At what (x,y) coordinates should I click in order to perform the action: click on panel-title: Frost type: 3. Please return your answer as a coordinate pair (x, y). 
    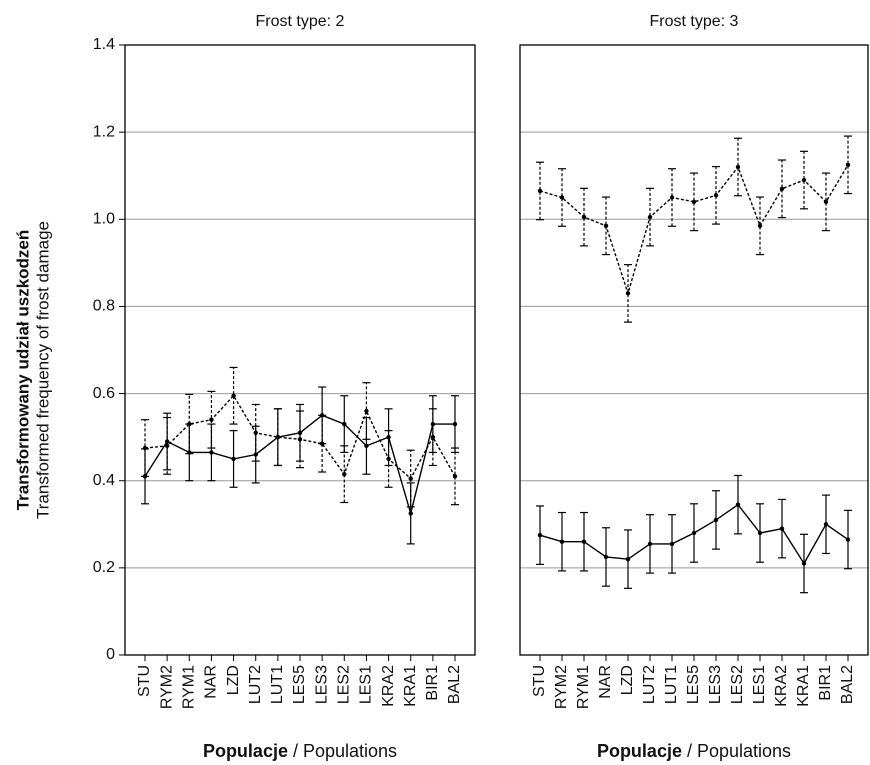
    Looking at the image, I should click on (694, 21).